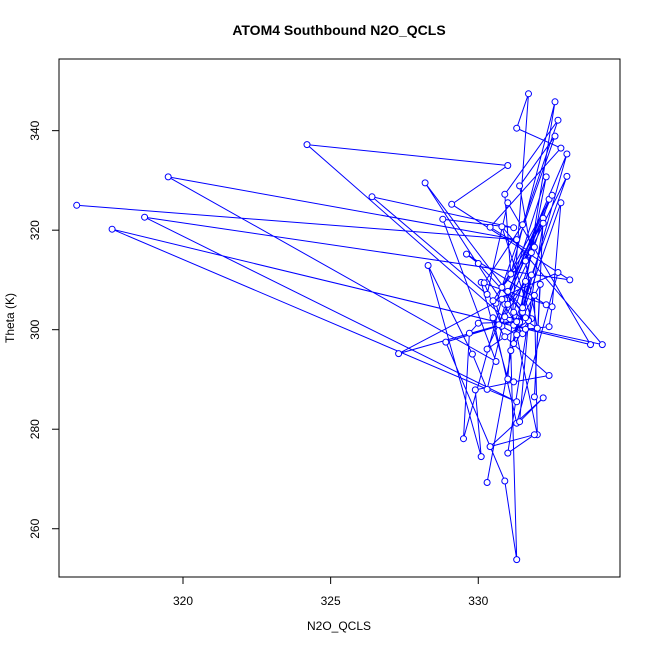 The height and width of the screenshot is (650, 650). I want to click on x-tick-label: 320, so click(183, 601).